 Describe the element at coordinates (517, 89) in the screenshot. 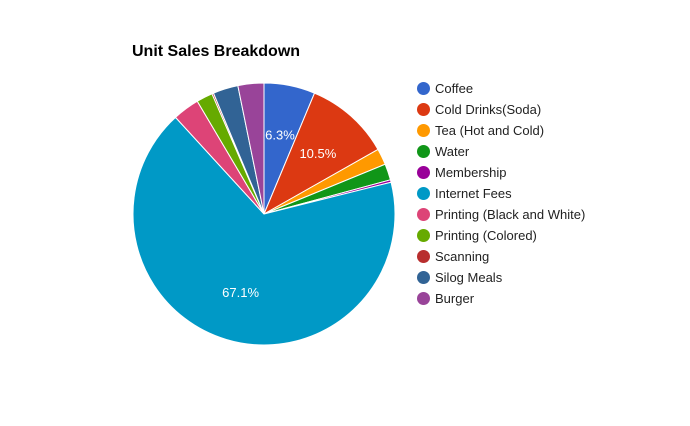

I see `legend-item-0: Coffee` at that location.